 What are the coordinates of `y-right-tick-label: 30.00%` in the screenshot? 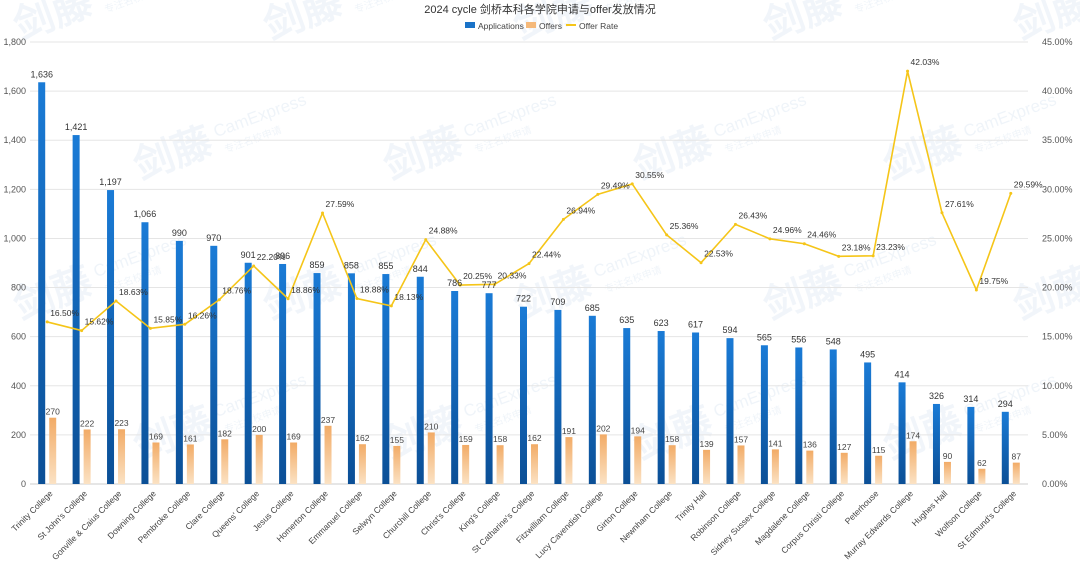 It's located at (1057, 189).